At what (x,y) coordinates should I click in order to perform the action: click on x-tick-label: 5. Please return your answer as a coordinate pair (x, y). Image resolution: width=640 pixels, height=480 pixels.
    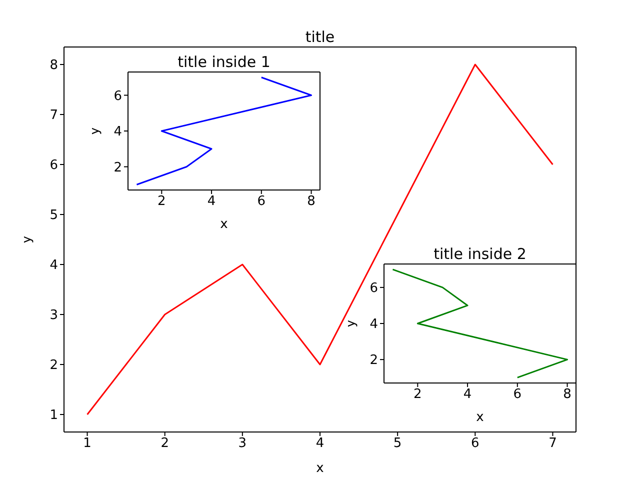
    Looking at the image, I should click on (397, 444).